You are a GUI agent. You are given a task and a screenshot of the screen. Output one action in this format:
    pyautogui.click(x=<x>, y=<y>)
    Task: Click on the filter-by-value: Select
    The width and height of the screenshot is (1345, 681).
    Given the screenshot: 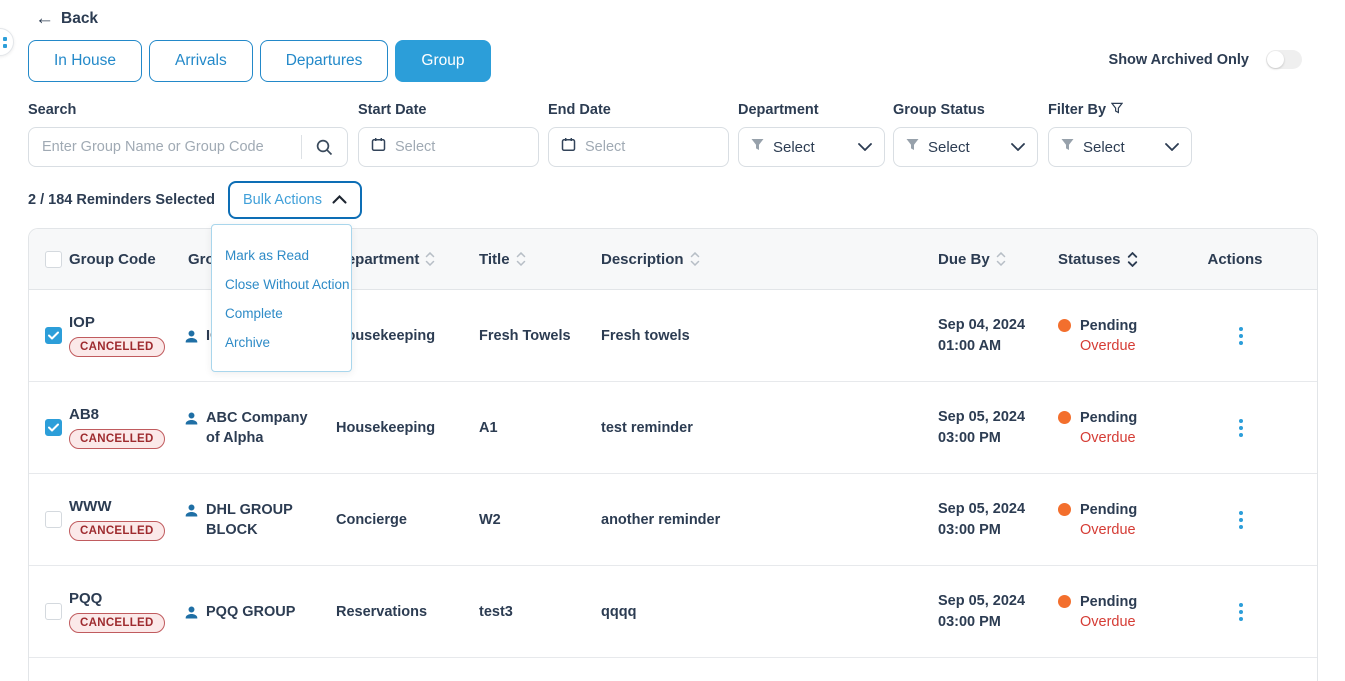 What is the action you would take?
    pyautogui.click(x=1104, y=147)
    